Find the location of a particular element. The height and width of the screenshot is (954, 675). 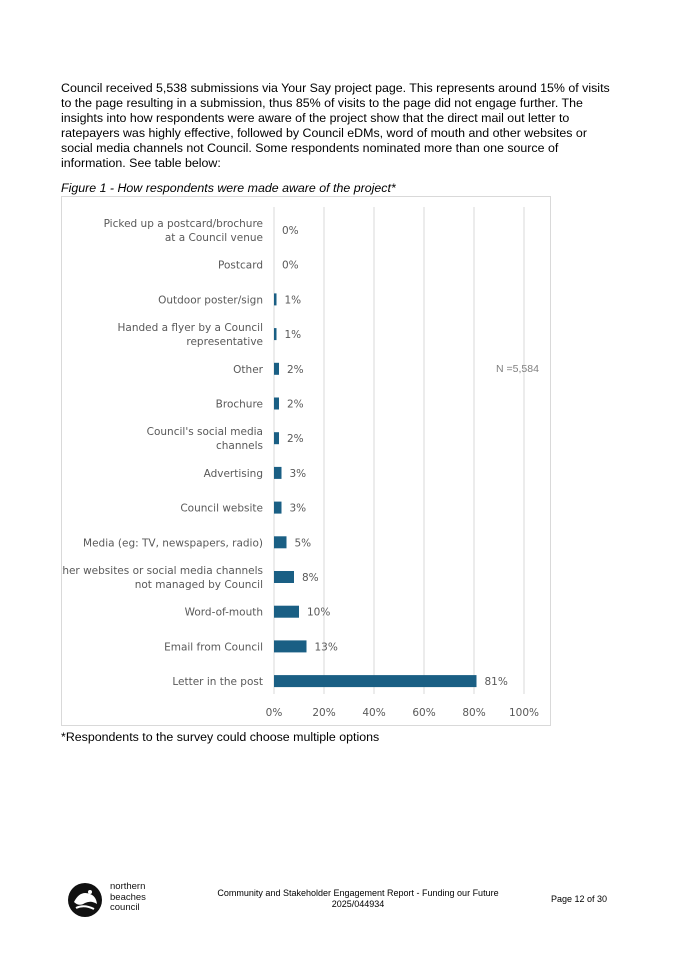

value-label-2: 1% is located at coordinates (293, 300).